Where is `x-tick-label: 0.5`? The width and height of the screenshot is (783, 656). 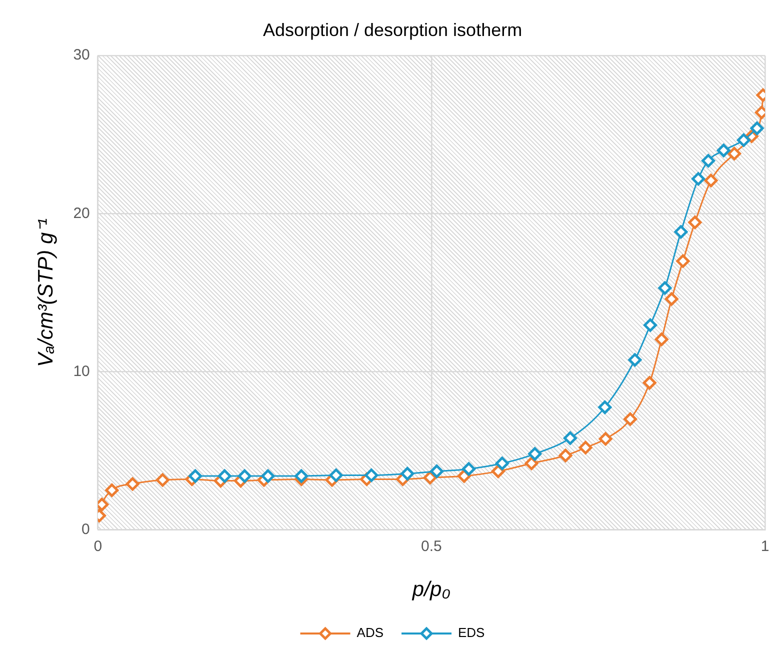 x-tick-label: 0.5 is located at coordinates (431, 546).